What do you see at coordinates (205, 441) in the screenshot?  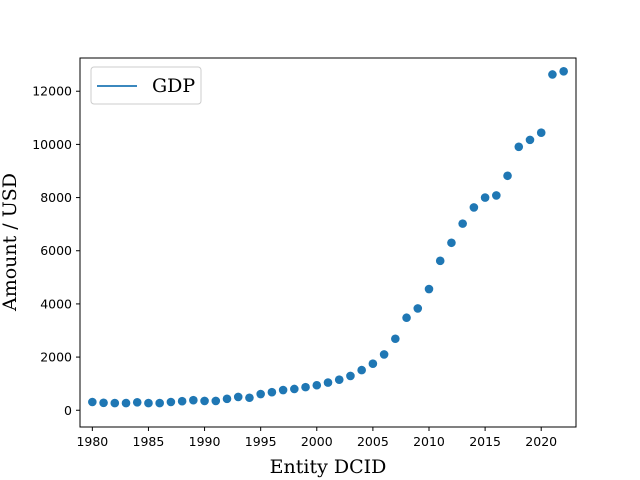 I see `x-tick-label: 1990` at bounding box center [205, 441].